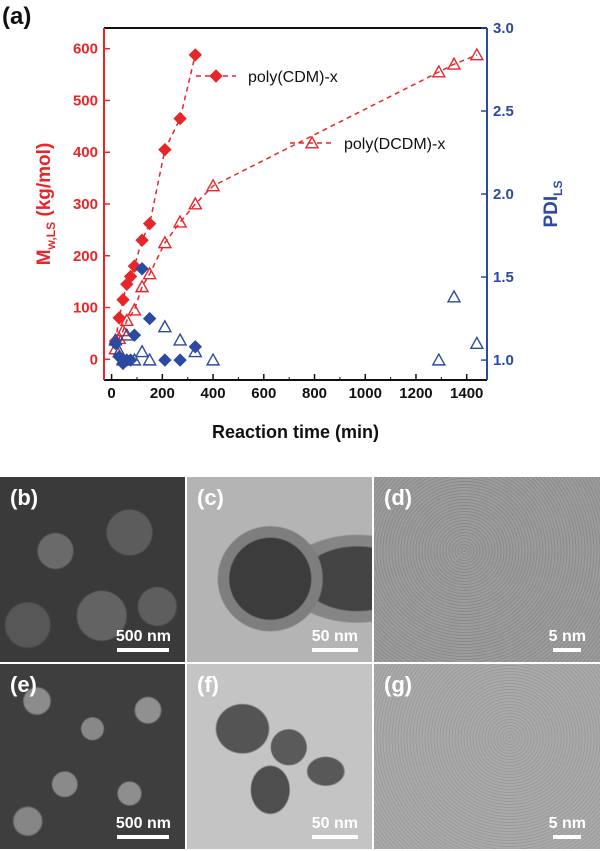 The image size is (600, 851). What do you see at coordinates (143, 650) in the screenshot?
I see `scale-line-b` at bounding box center [143, 650].